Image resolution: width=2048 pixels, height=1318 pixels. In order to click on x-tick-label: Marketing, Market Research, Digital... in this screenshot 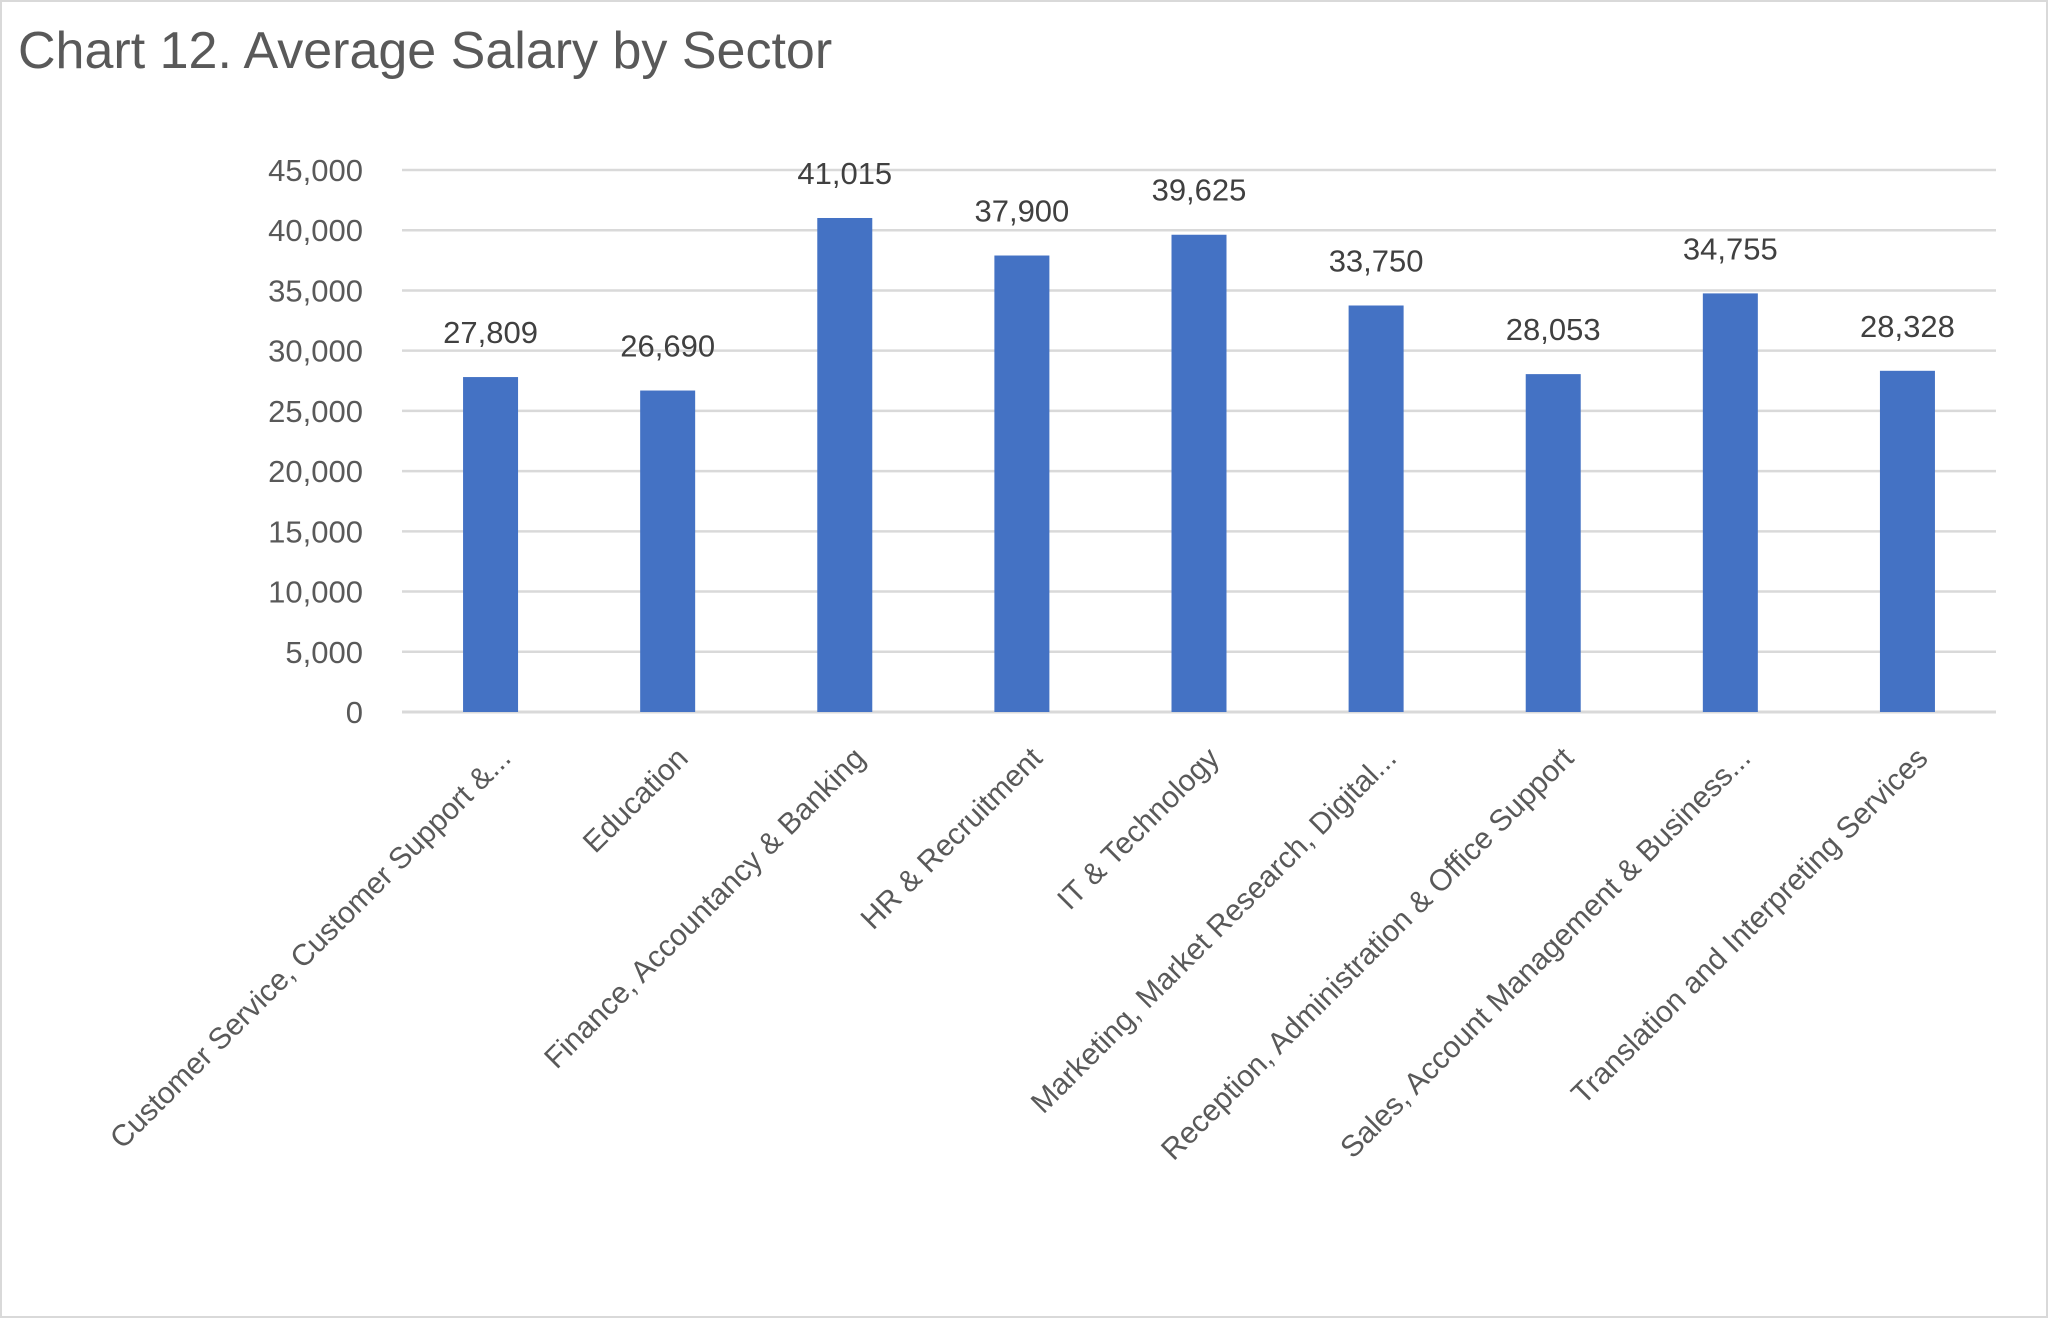, I will do `click(1214, 931)`.